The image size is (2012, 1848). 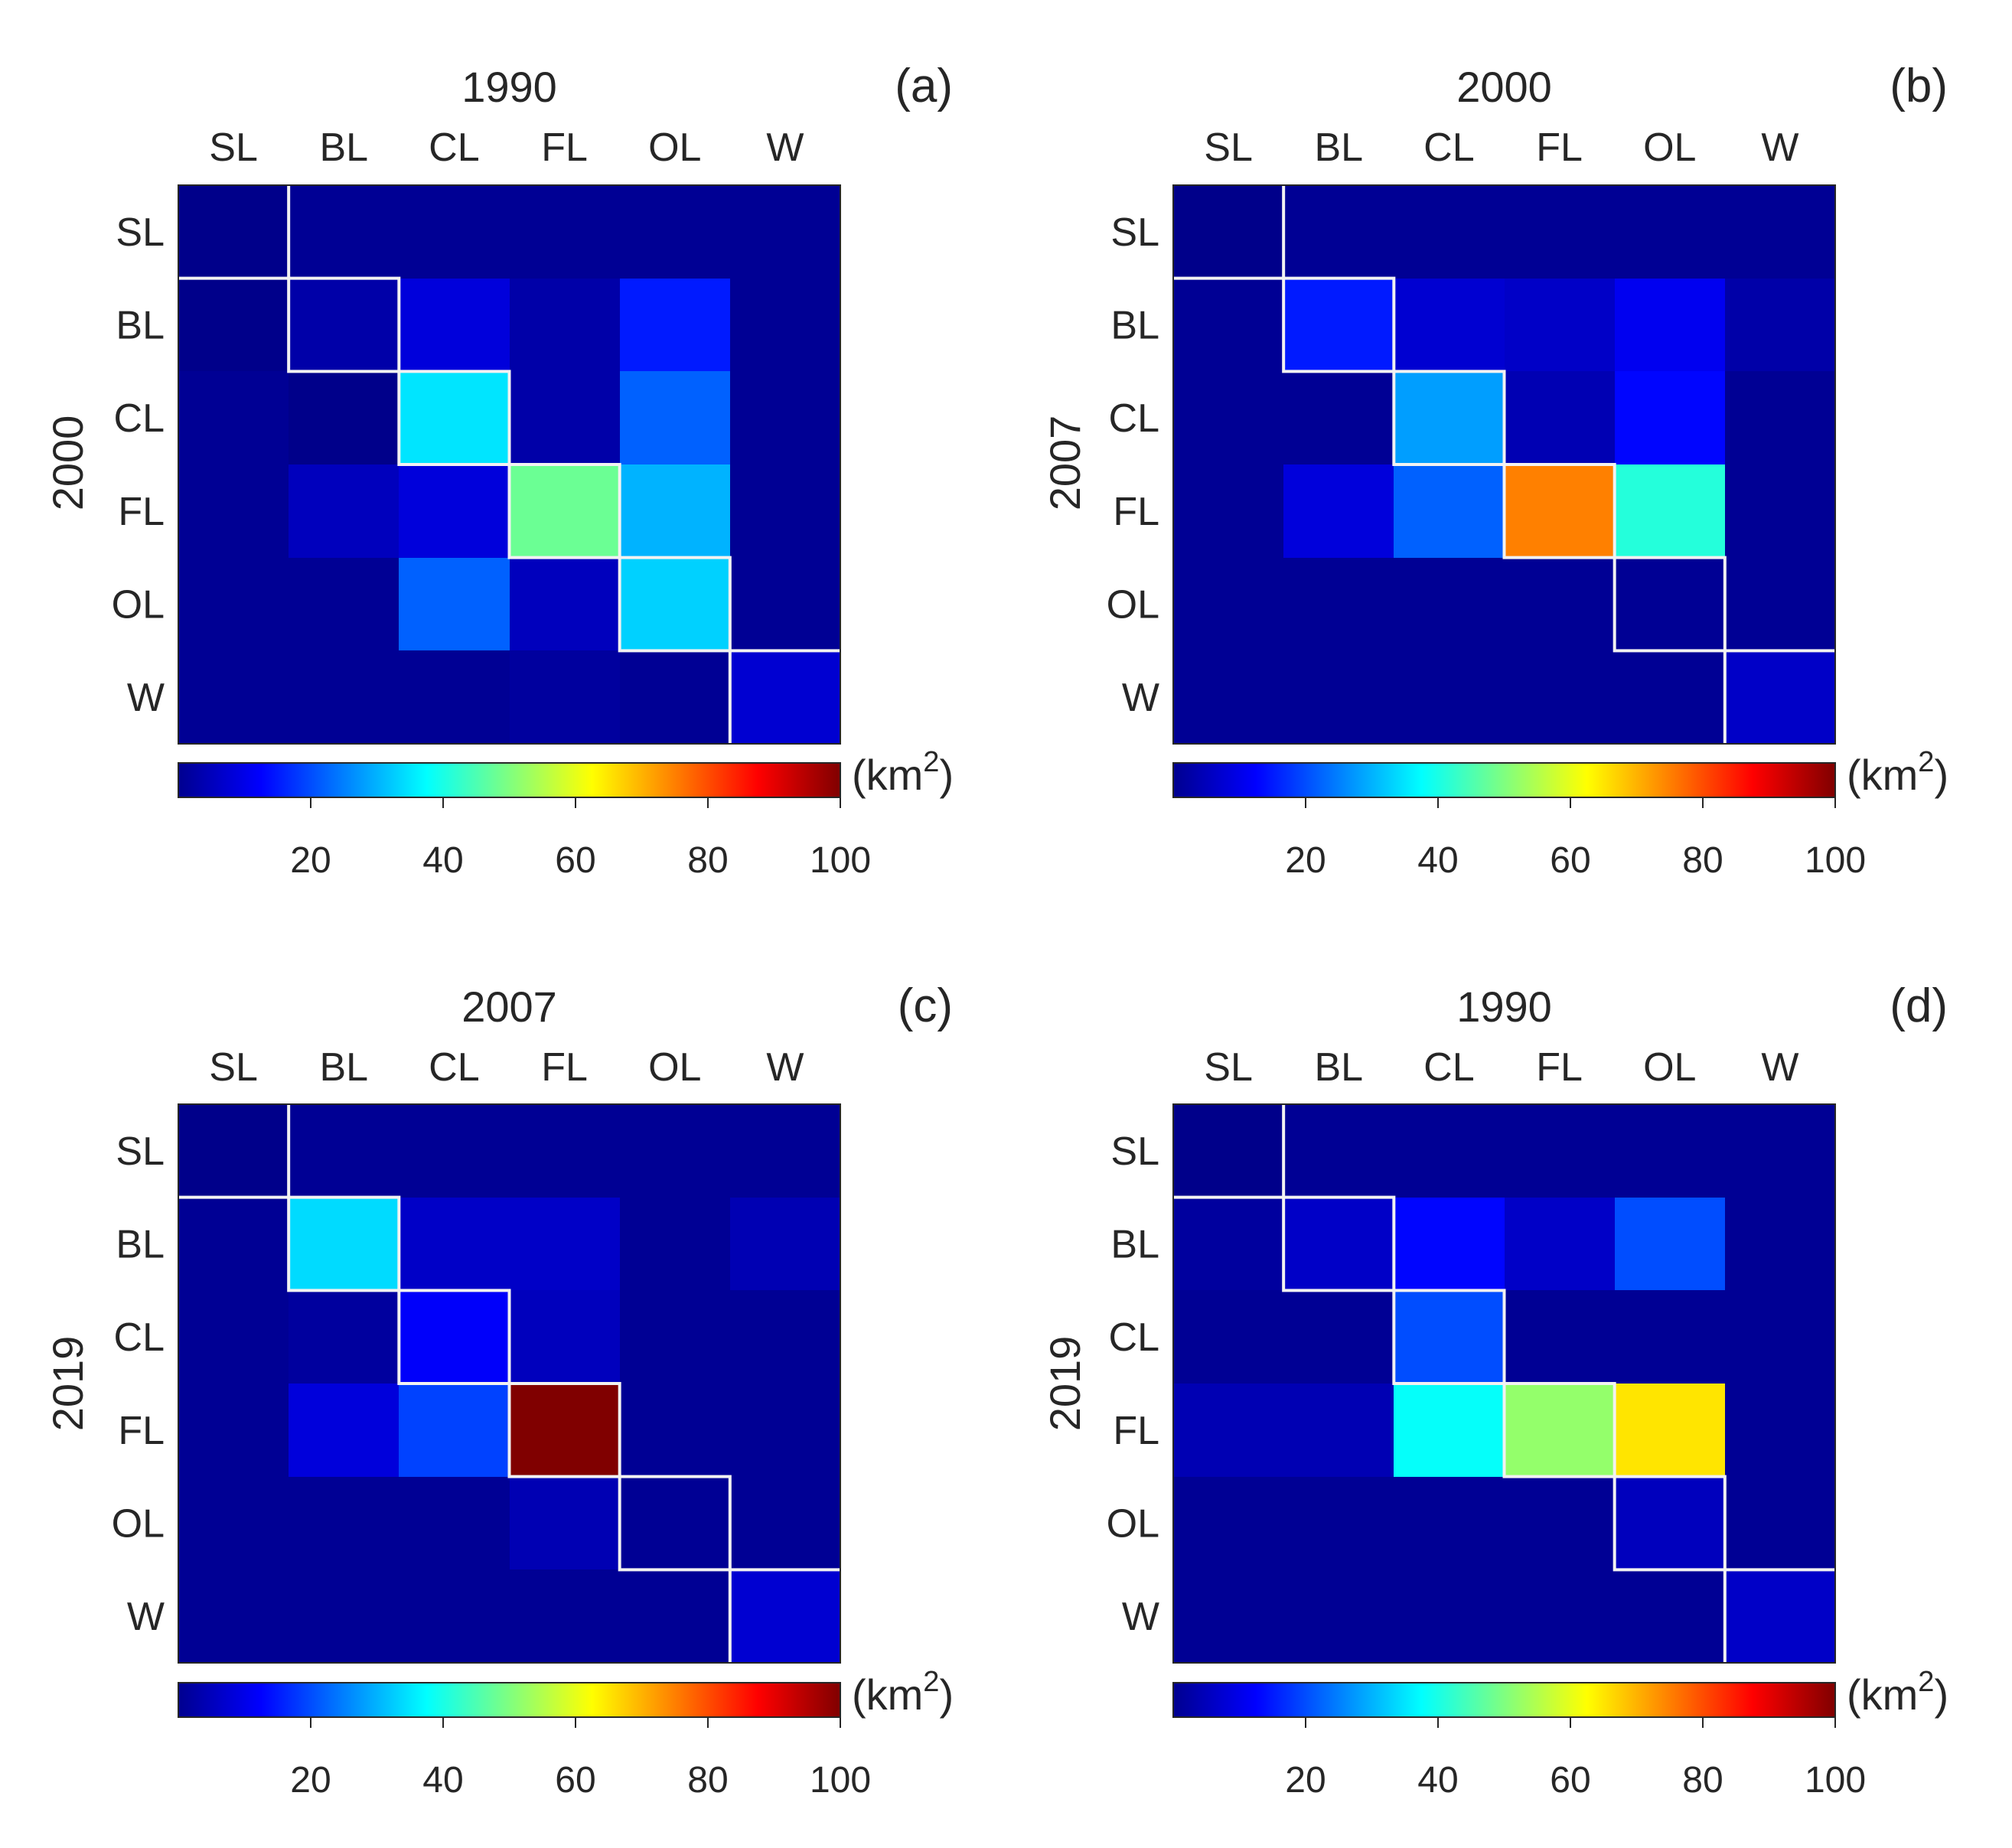 What do you see at coordinates (1338, 1068) in the screenshot?
I see `column-label: BL` at bounding box center [1338, 1068].